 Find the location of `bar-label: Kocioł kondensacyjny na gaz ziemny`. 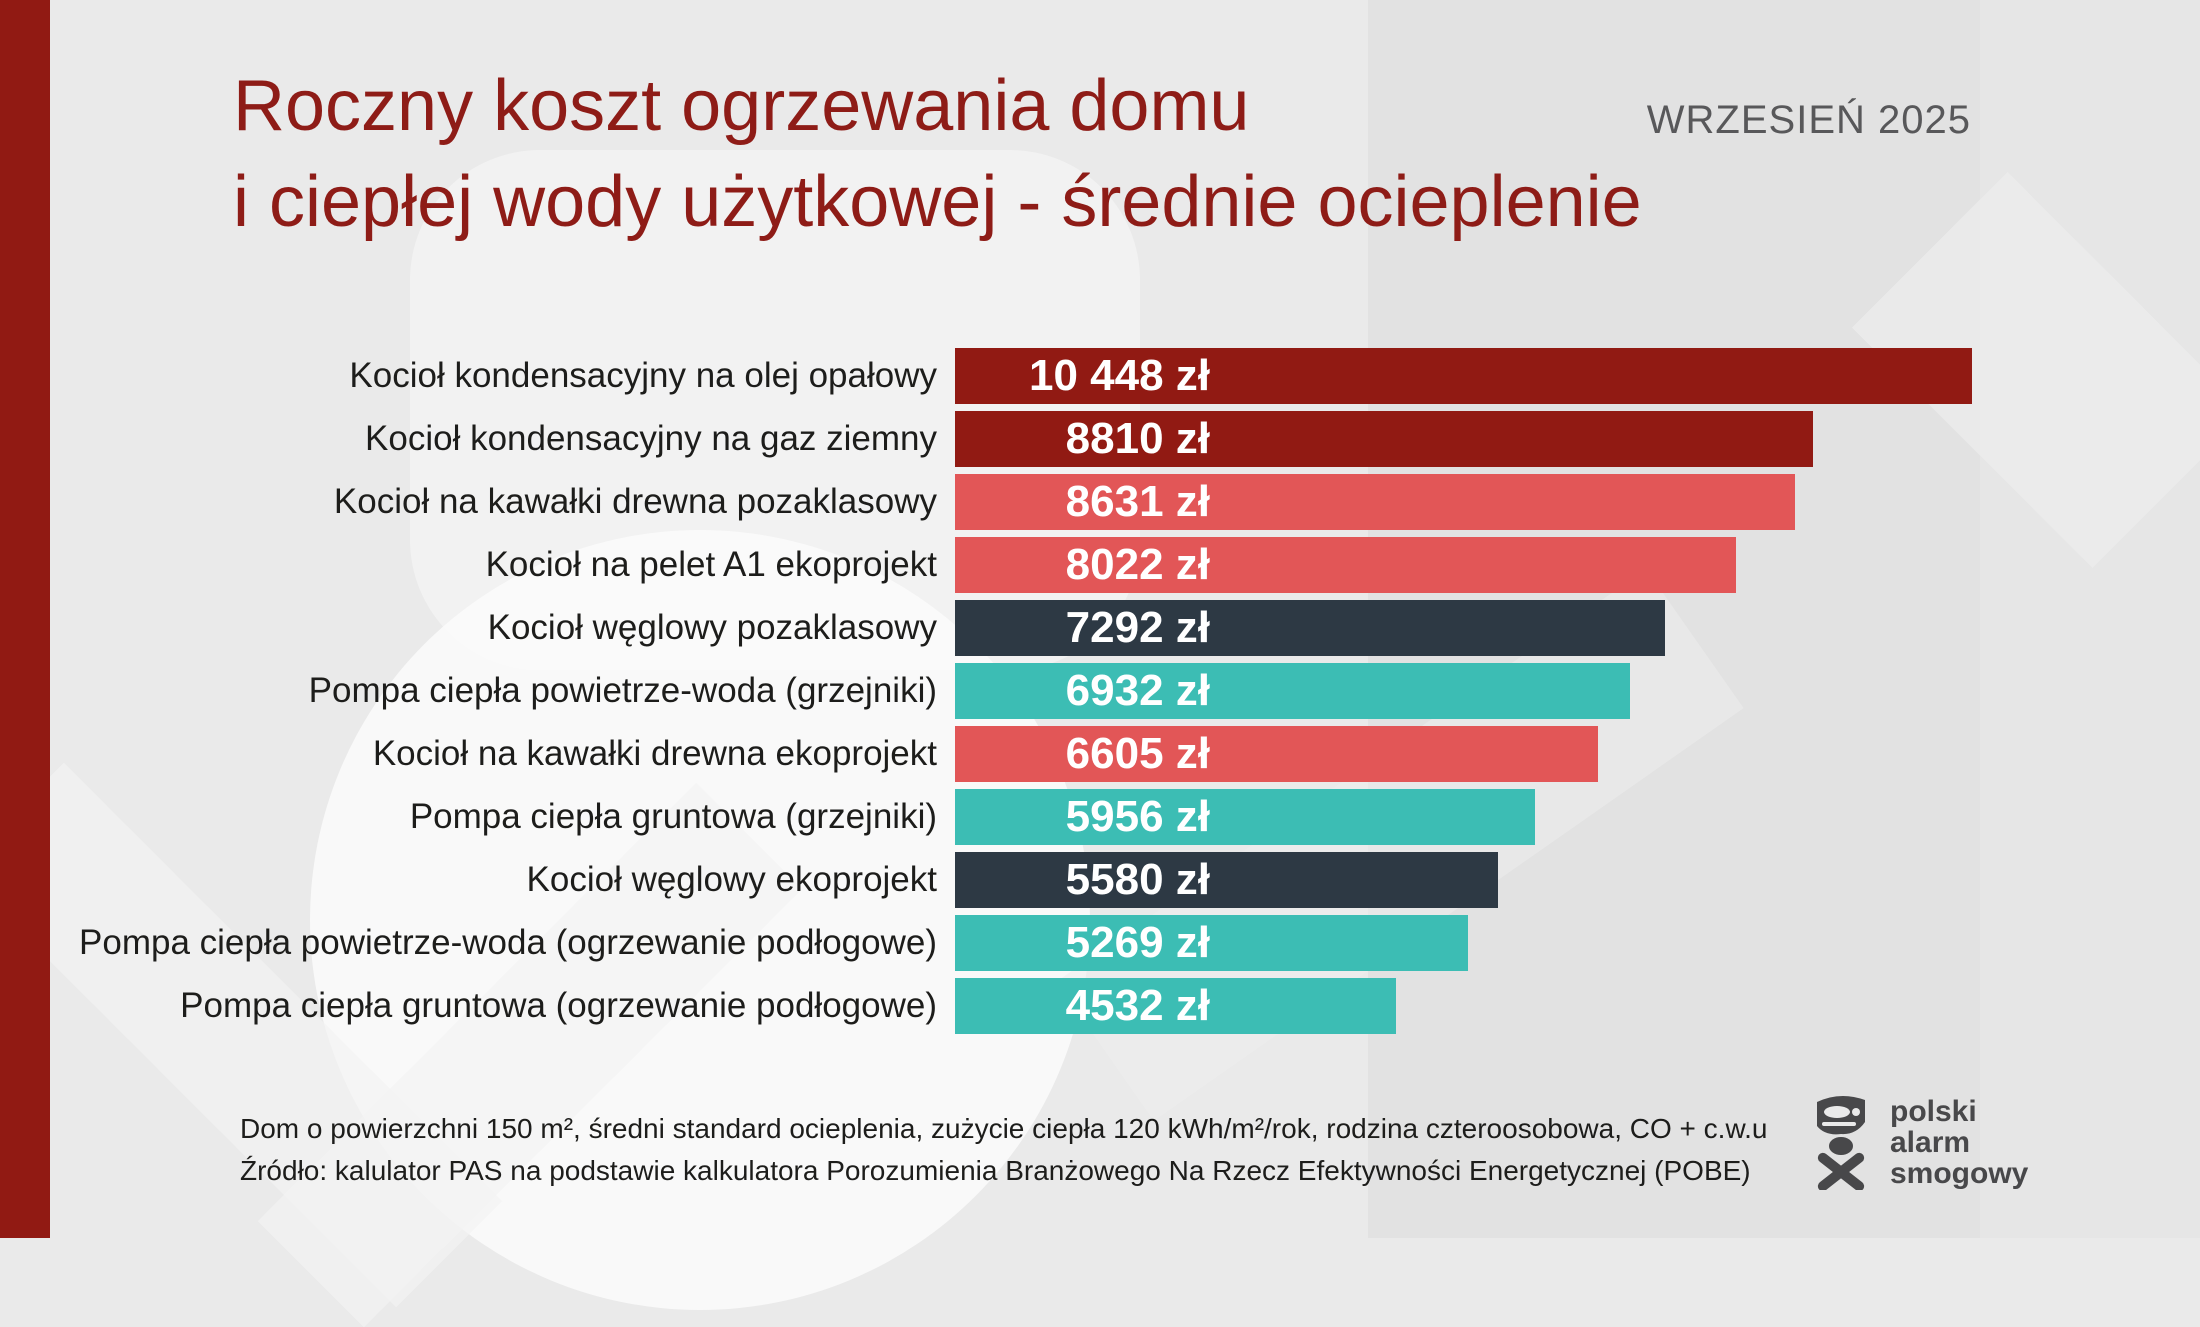

bar-label: Kocioł kondensacyjny na gaz ziemny is located at coordinates (651, 438).